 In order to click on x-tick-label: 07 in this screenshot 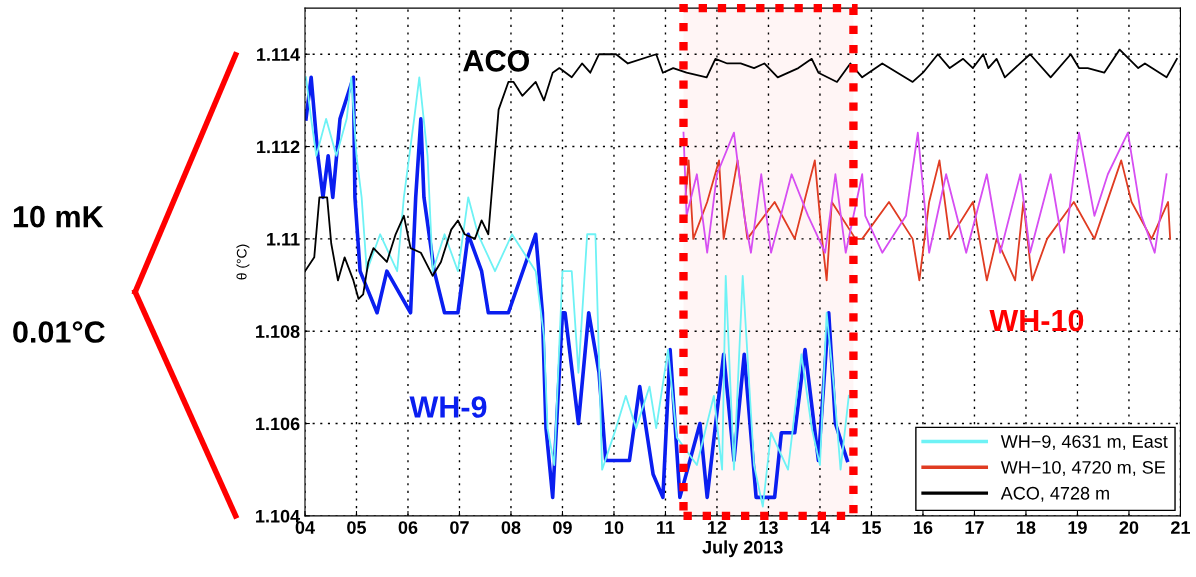, I will do `click(459, 527)`.